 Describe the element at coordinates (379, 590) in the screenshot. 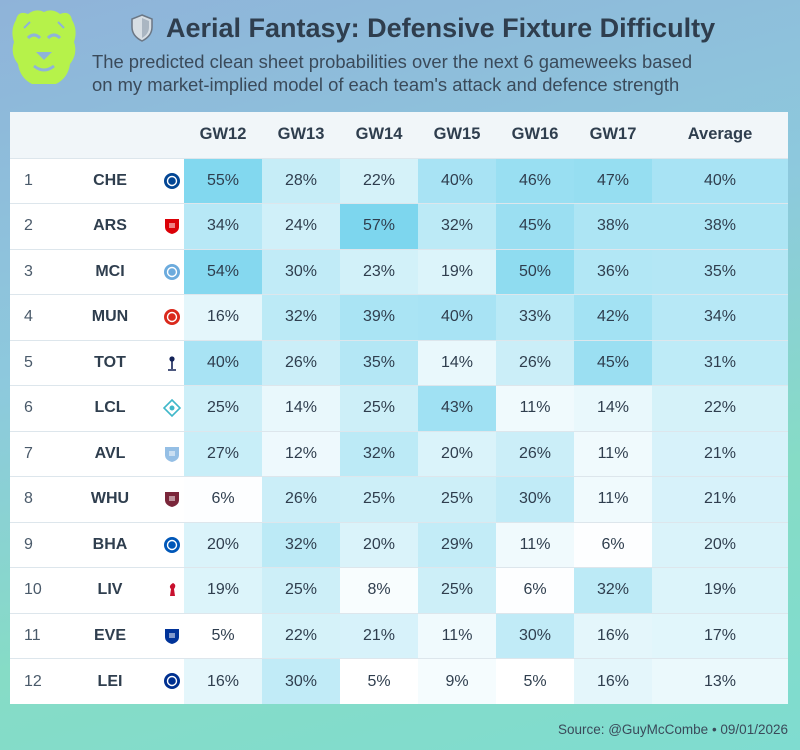

I see `value-cell: 8%` at that location.